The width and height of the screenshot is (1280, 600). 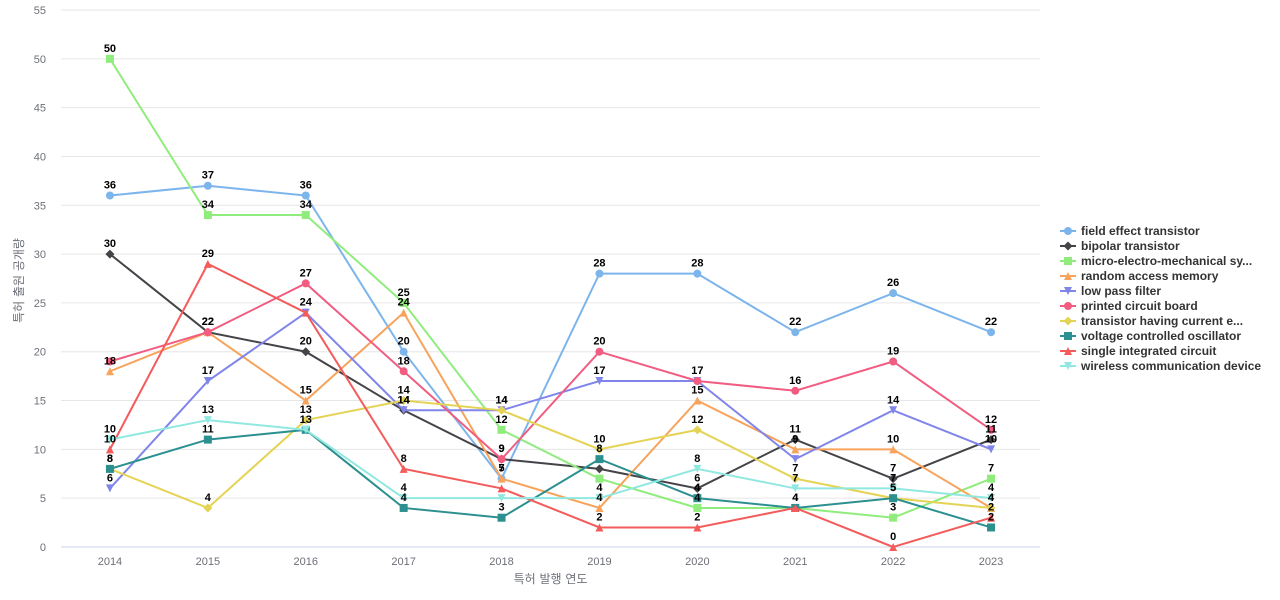 I want to click on legend-item: voltage controlled oscillator, so click(x=1150, y=336).